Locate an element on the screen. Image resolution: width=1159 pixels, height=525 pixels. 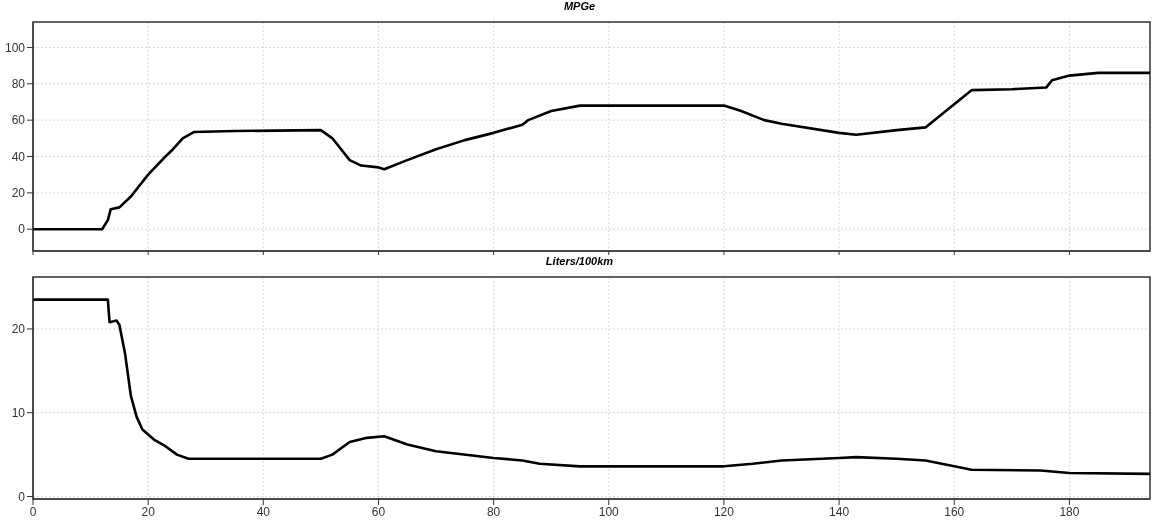
y-tick-label: 100 is located at coordinates (15, 47).